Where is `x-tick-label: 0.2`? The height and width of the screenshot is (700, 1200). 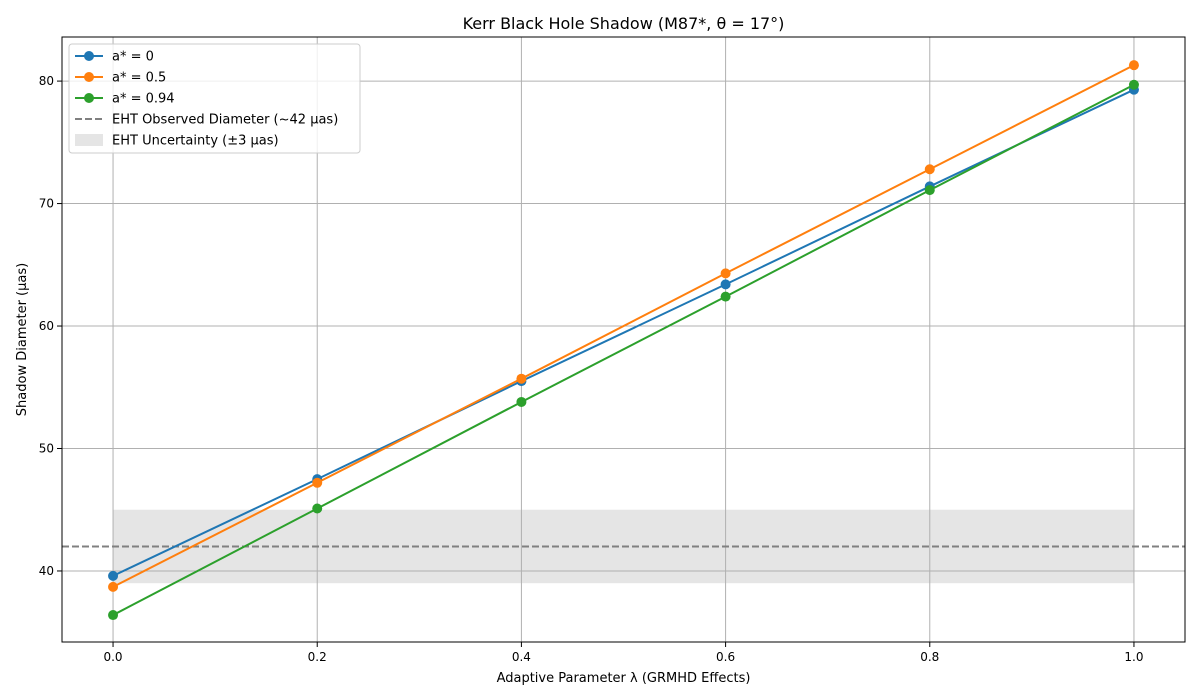 x-tick-label: 0.2 is located at coordinates (317, 657).